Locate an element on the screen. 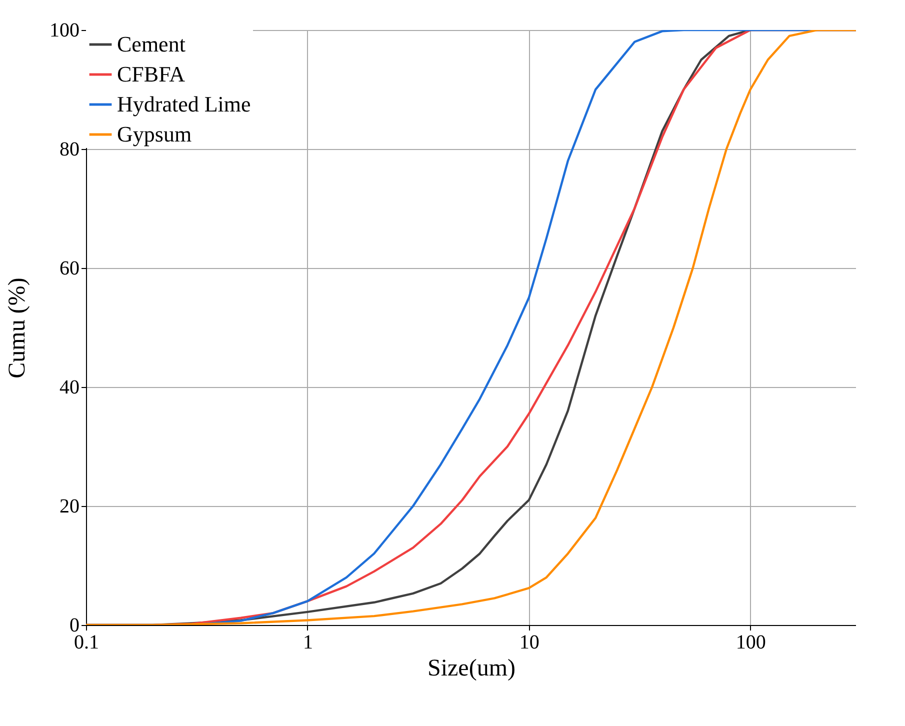 The image size is (905, 726). legend-label: Cement is located at coordinates (151, 44).